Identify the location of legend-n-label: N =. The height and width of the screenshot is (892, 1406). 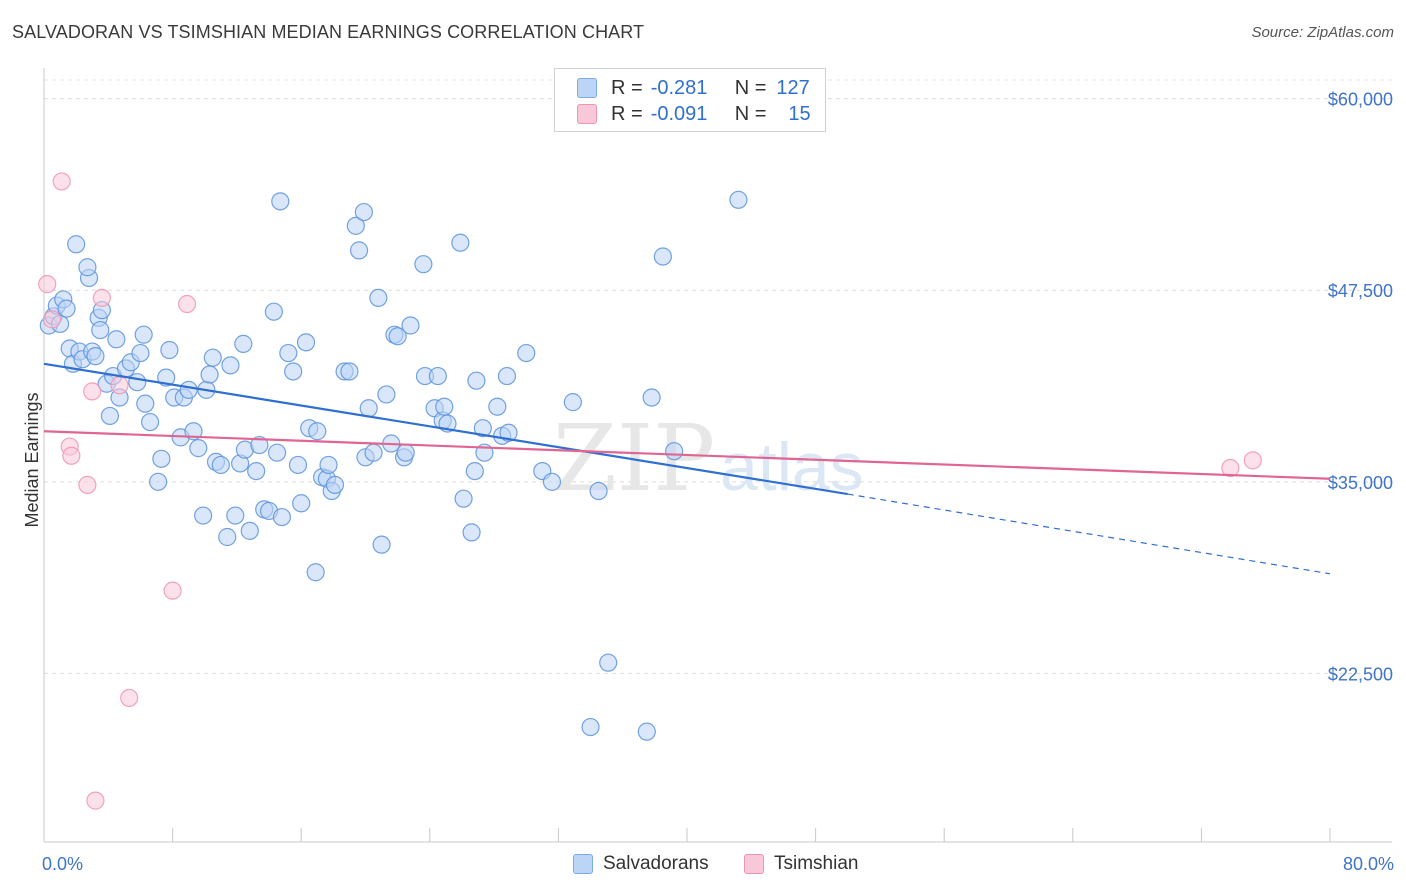
(750, 113).